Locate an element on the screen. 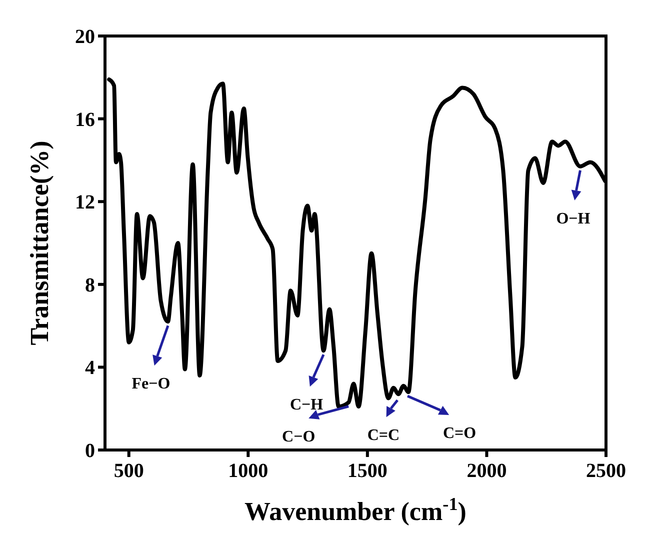 This screenshot has height=558, width=662. x-tick-label: 2500 is located at coordinates (606, 471).